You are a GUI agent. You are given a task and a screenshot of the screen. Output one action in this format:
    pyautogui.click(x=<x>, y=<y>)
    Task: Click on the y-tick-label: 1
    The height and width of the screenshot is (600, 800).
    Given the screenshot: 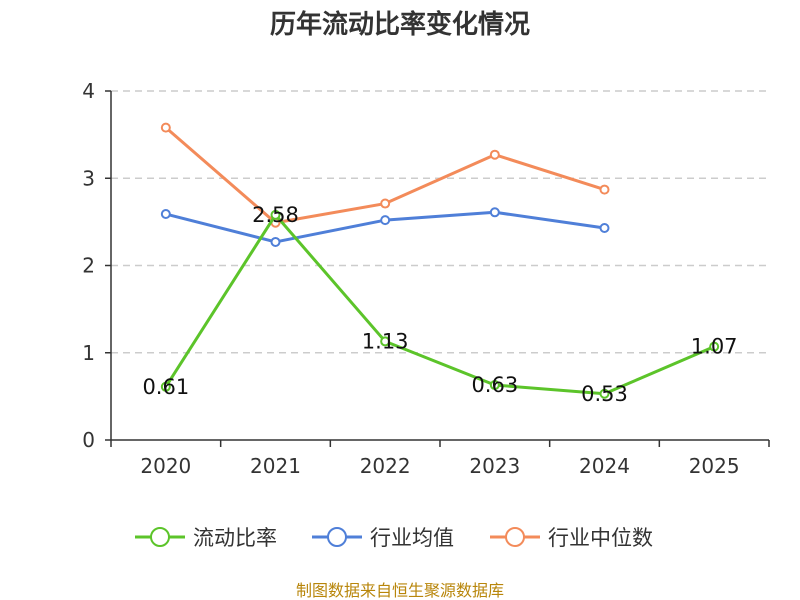 What is the action you would take?
    pyautogui.click(x=88, y=353)
    